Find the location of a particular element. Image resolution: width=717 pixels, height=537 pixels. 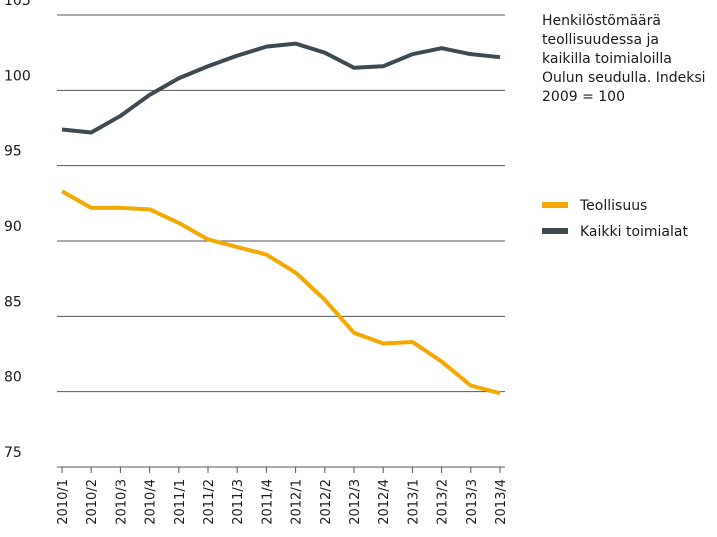

line-series is located at coordinates (281, 88).